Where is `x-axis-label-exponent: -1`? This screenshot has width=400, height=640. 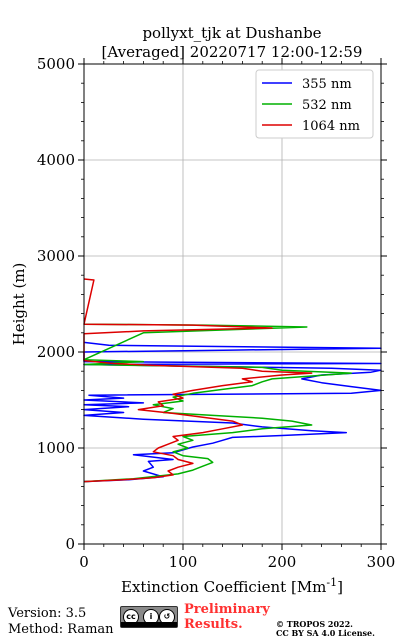 x-axis-label-exponent: -1 is located at coordinates (331, 582).